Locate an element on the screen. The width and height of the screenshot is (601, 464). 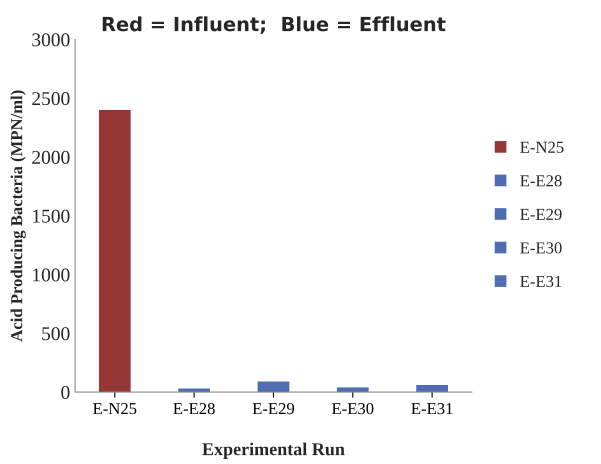
x-tick-label: E-E30 is located at coordinates (353, 408).